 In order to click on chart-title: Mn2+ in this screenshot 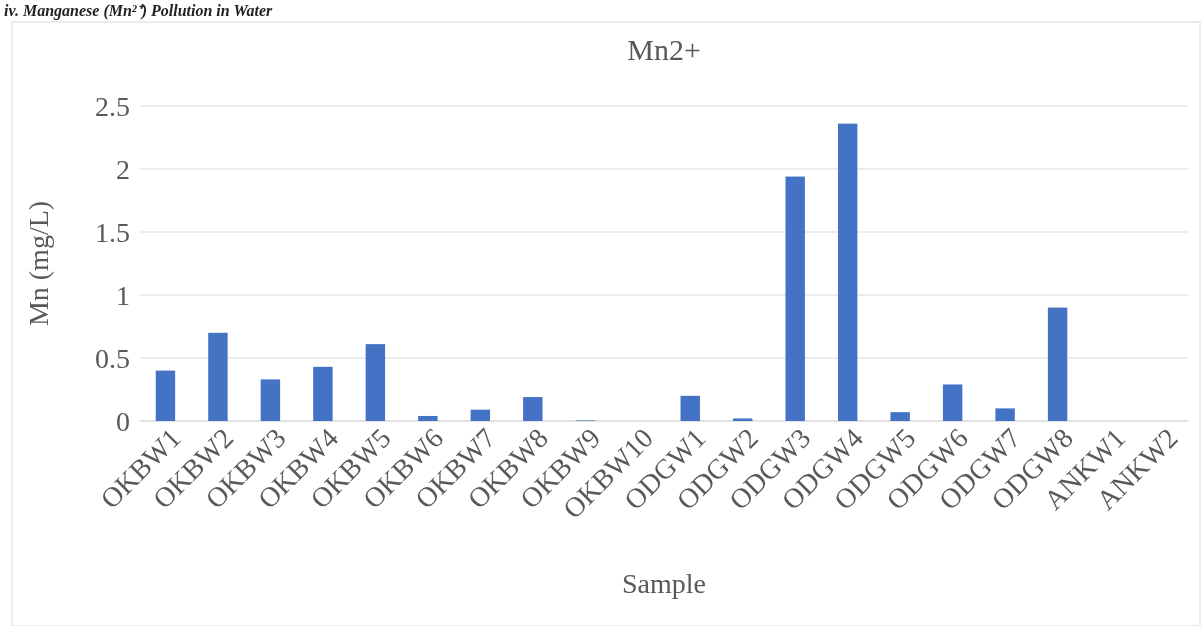, I will do `click(664, 49)`.